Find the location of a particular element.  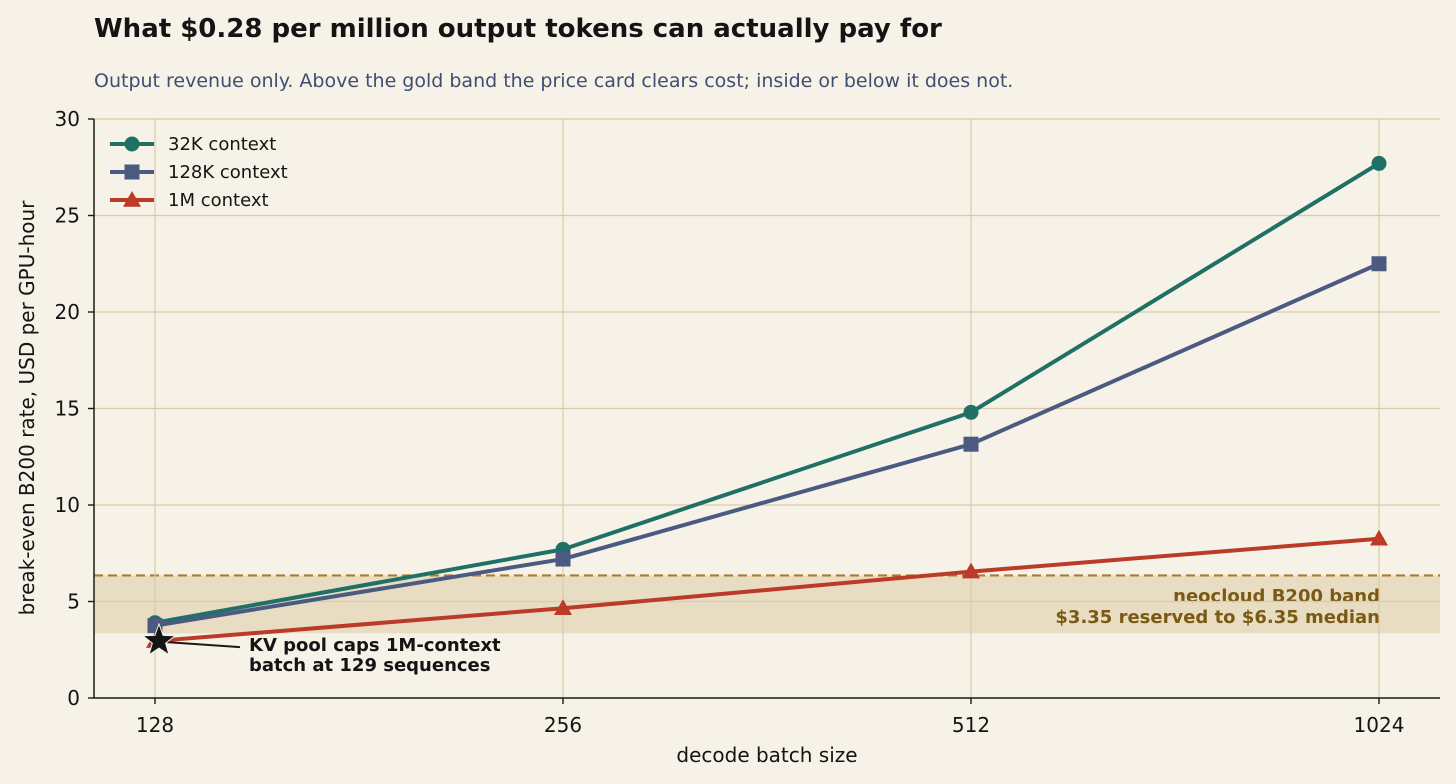

y-tick-label-0: 0 is located at coordinates (73, 698).